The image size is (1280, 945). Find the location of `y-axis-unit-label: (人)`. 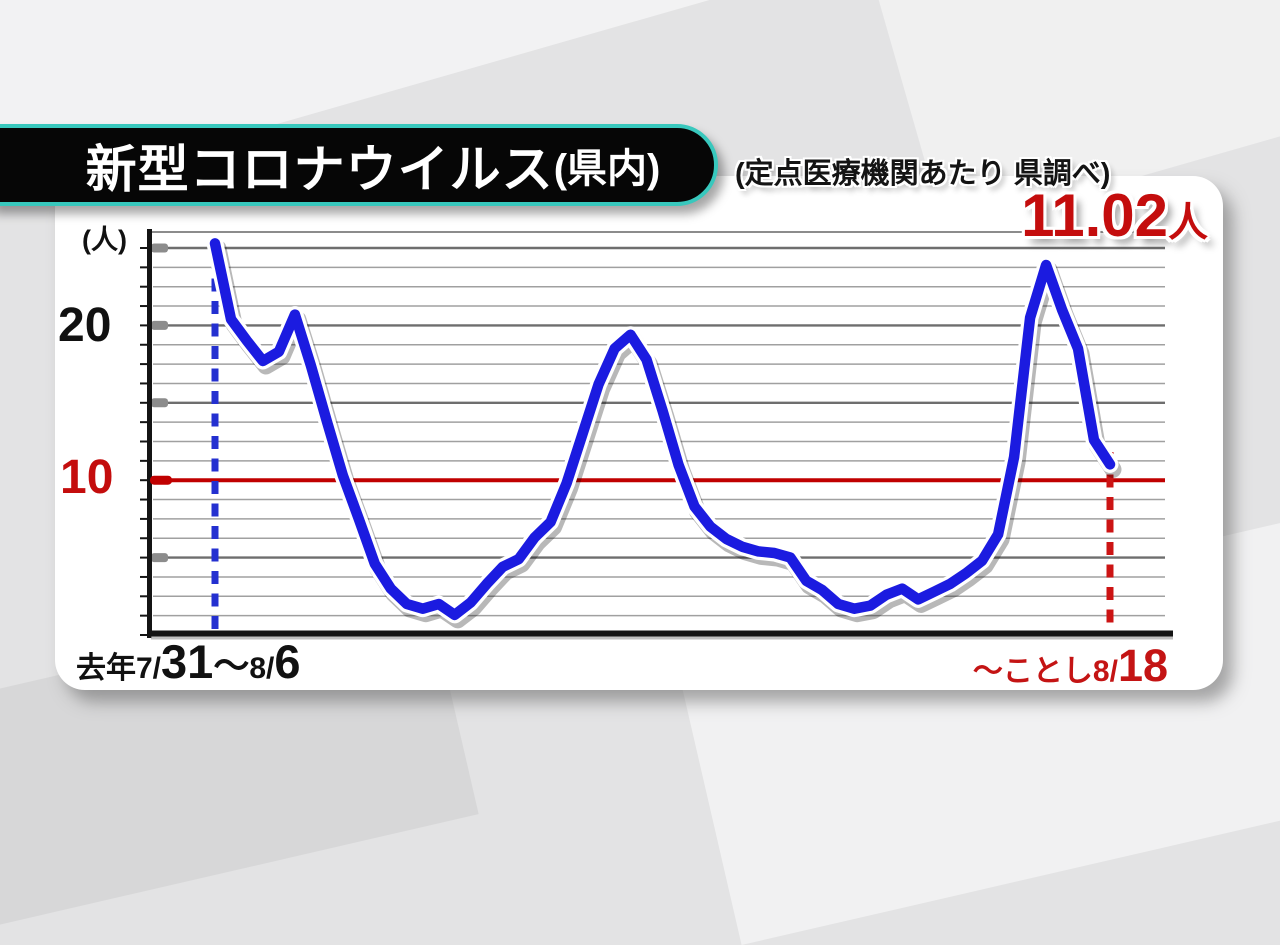

y-axis-unit-label: (人) is located at coordinates (104, 240).